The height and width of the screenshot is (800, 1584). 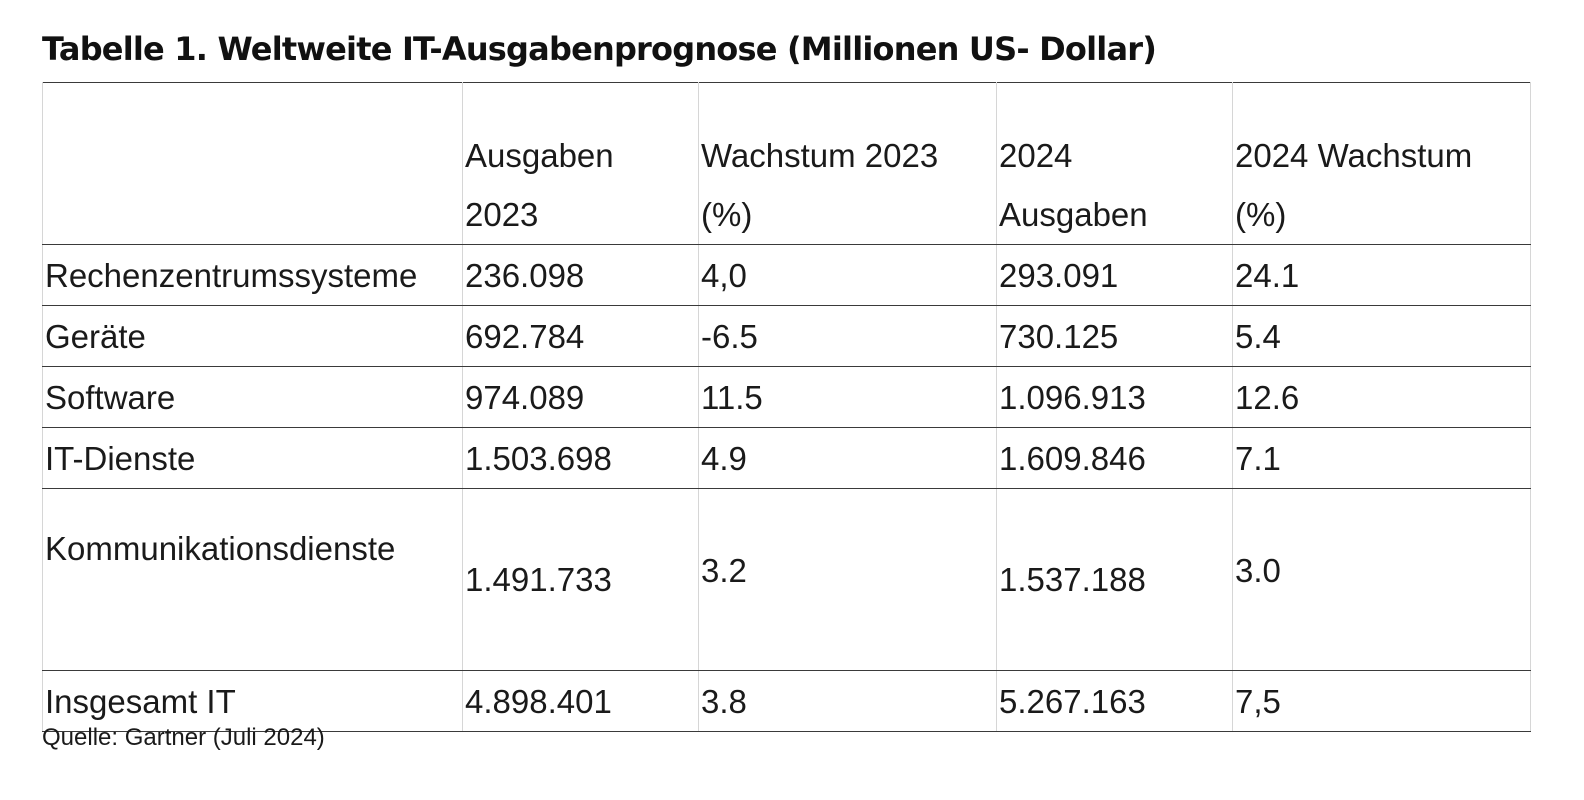 What do you see at coordinates (847, 397) in the screenshot?
I see `table-cell: 11.5` at bounding box center [847, 397].